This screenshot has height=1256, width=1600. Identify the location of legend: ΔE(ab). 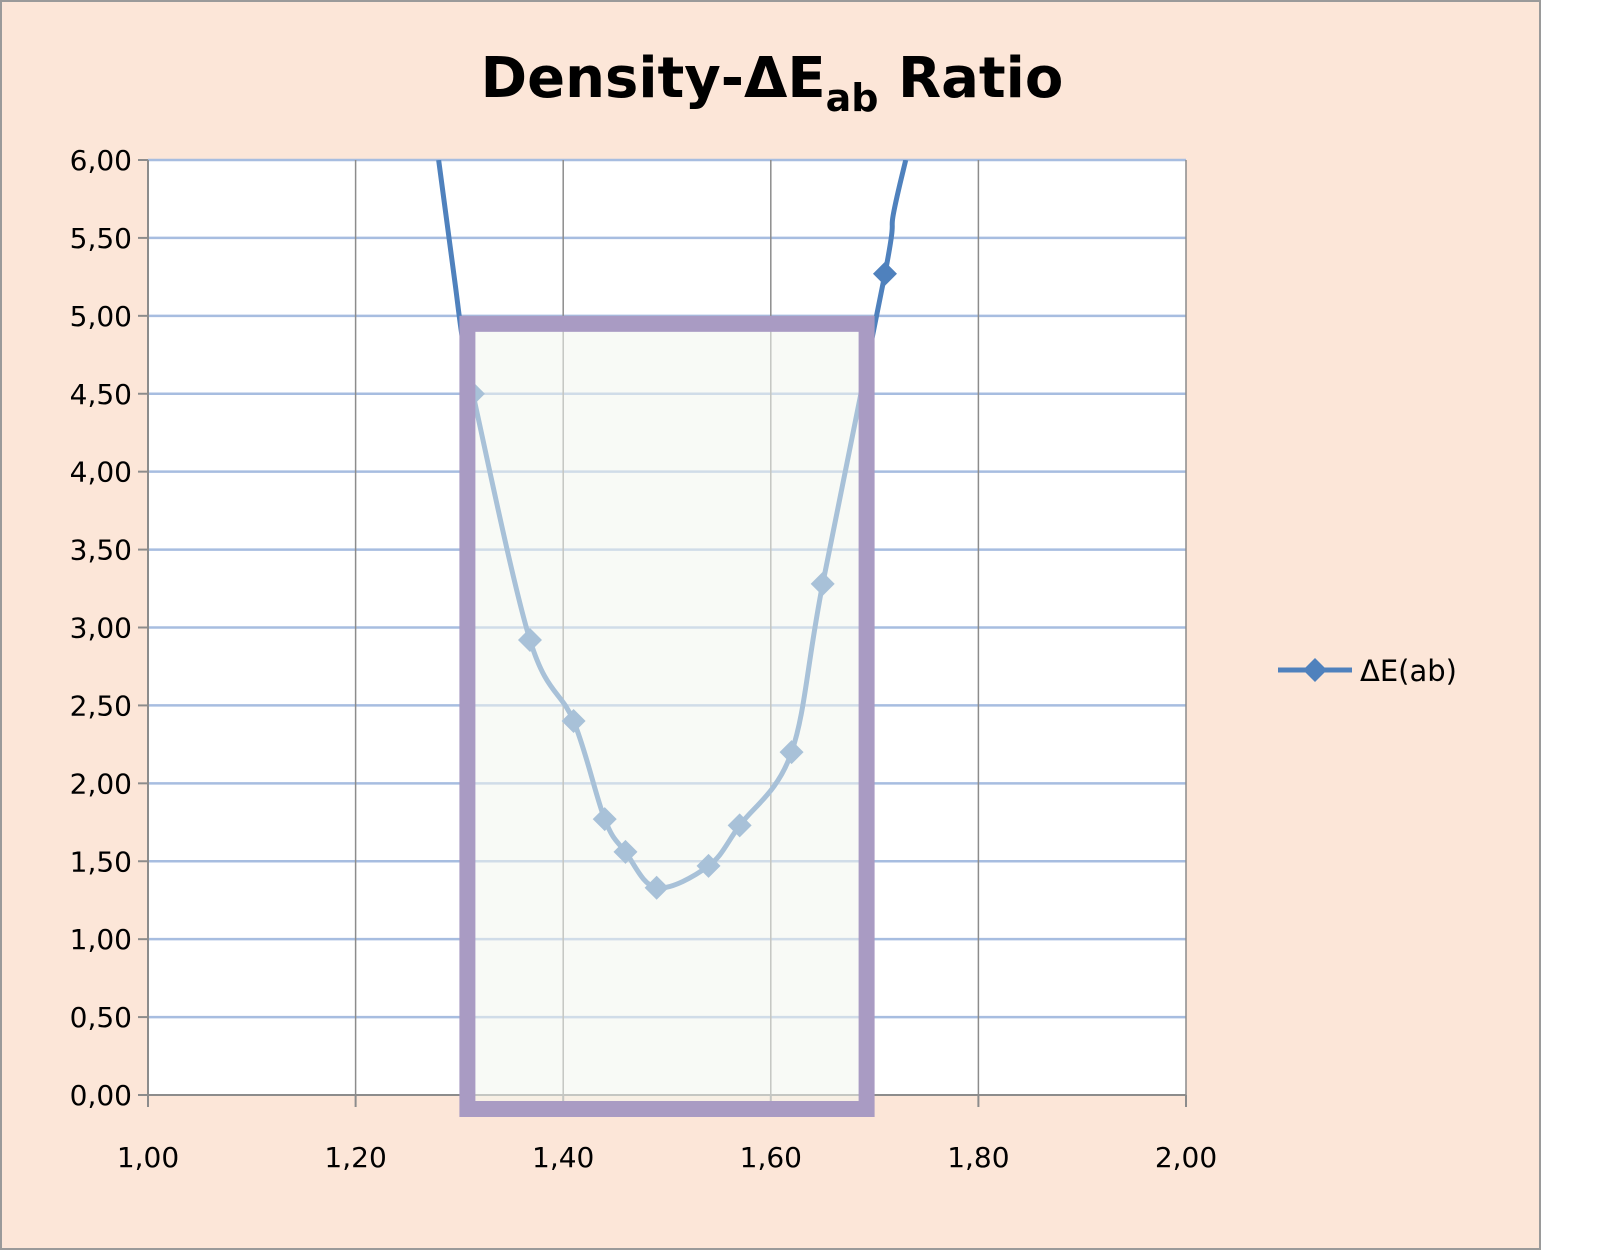
(1367, 671).